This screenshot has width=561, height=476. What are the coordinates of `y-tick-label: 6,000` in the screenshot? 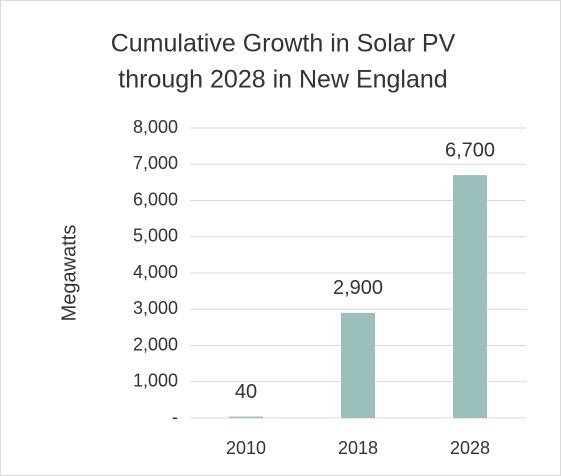 It's located at (155, 199).